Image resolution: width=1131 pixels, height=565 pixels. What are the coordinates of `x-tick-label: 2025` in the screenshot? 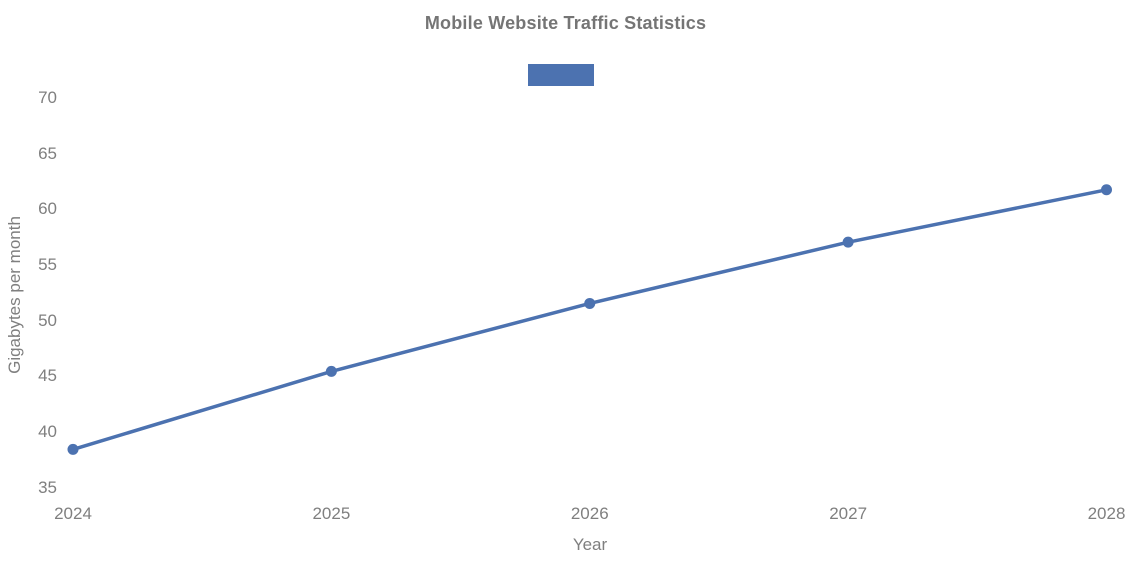 It's located at (331, 513).